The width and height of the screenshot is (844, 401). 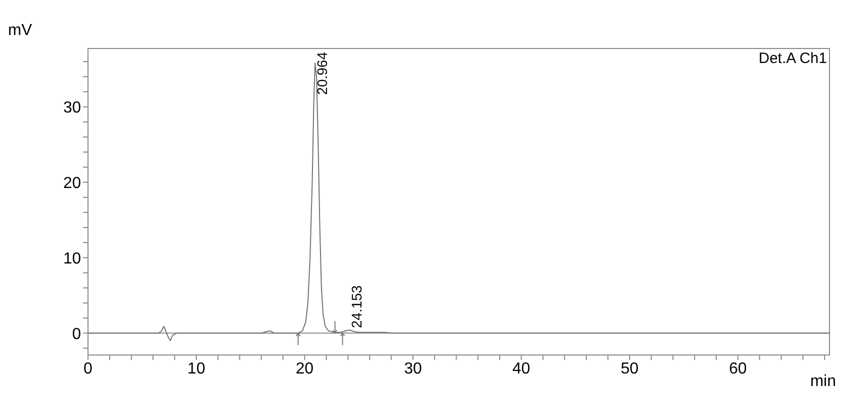 I want to click on y-tick-label: 20, so click(x=72, y=183).